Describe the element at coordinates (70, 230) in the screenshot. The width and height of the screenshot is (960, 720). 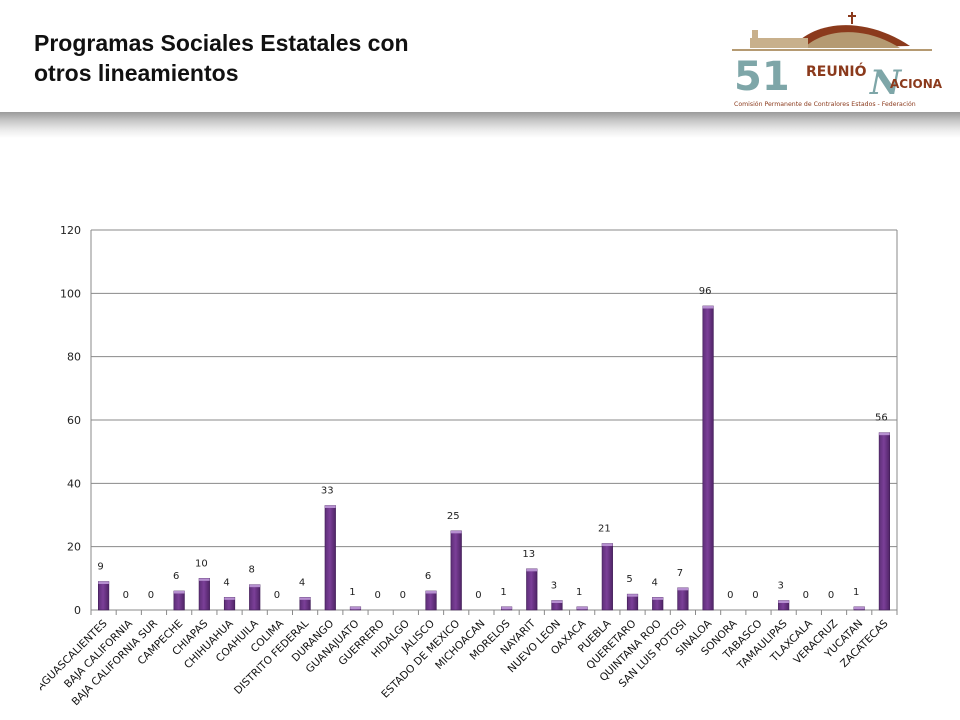
I see `y-tick-label: 120` at that location.